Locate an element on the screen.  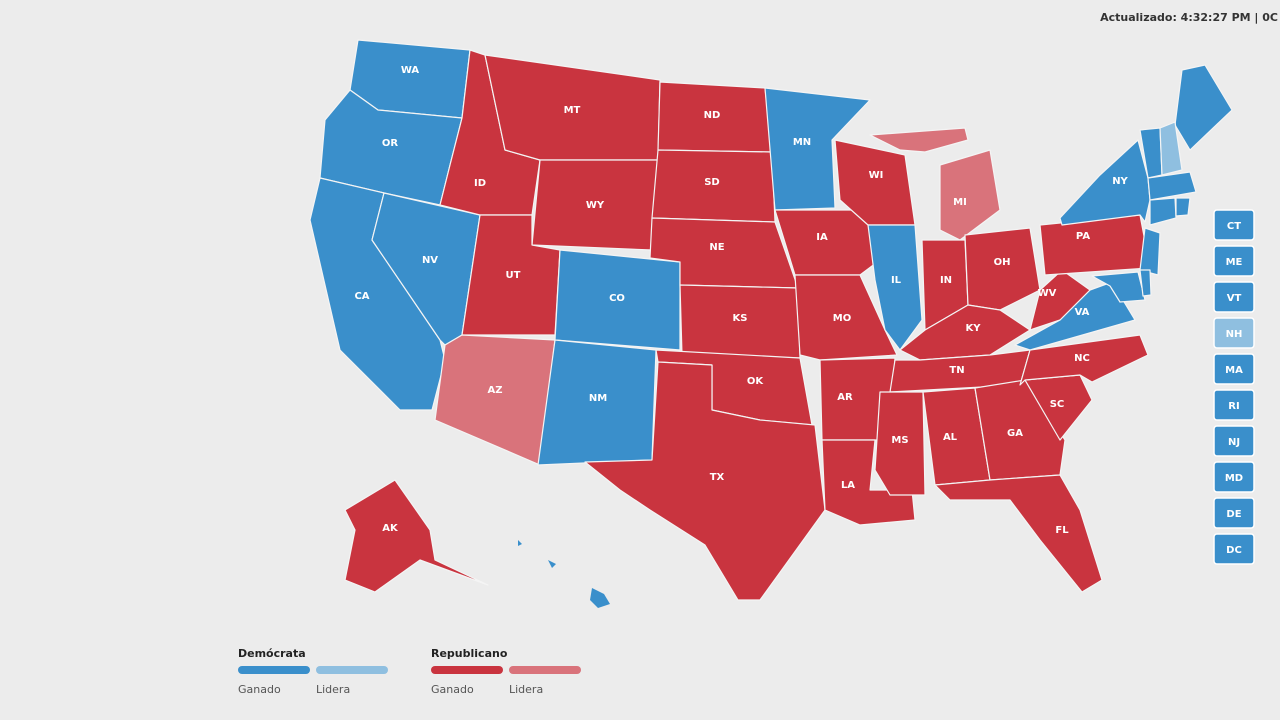
state-button: RI is located at coordinates (1234, 405).